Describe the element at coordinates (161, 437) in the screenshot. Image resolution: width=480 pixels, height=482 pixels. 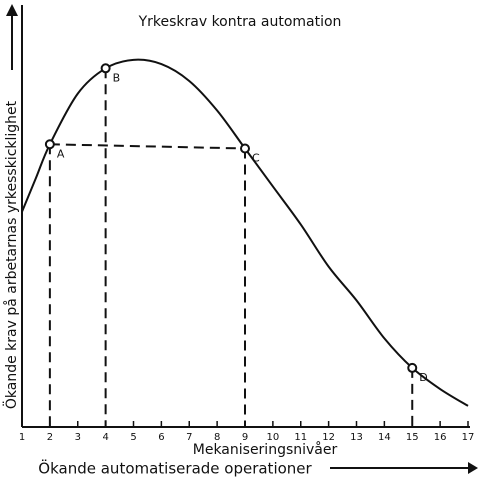
I see `x-tick-label: 6` at that location.